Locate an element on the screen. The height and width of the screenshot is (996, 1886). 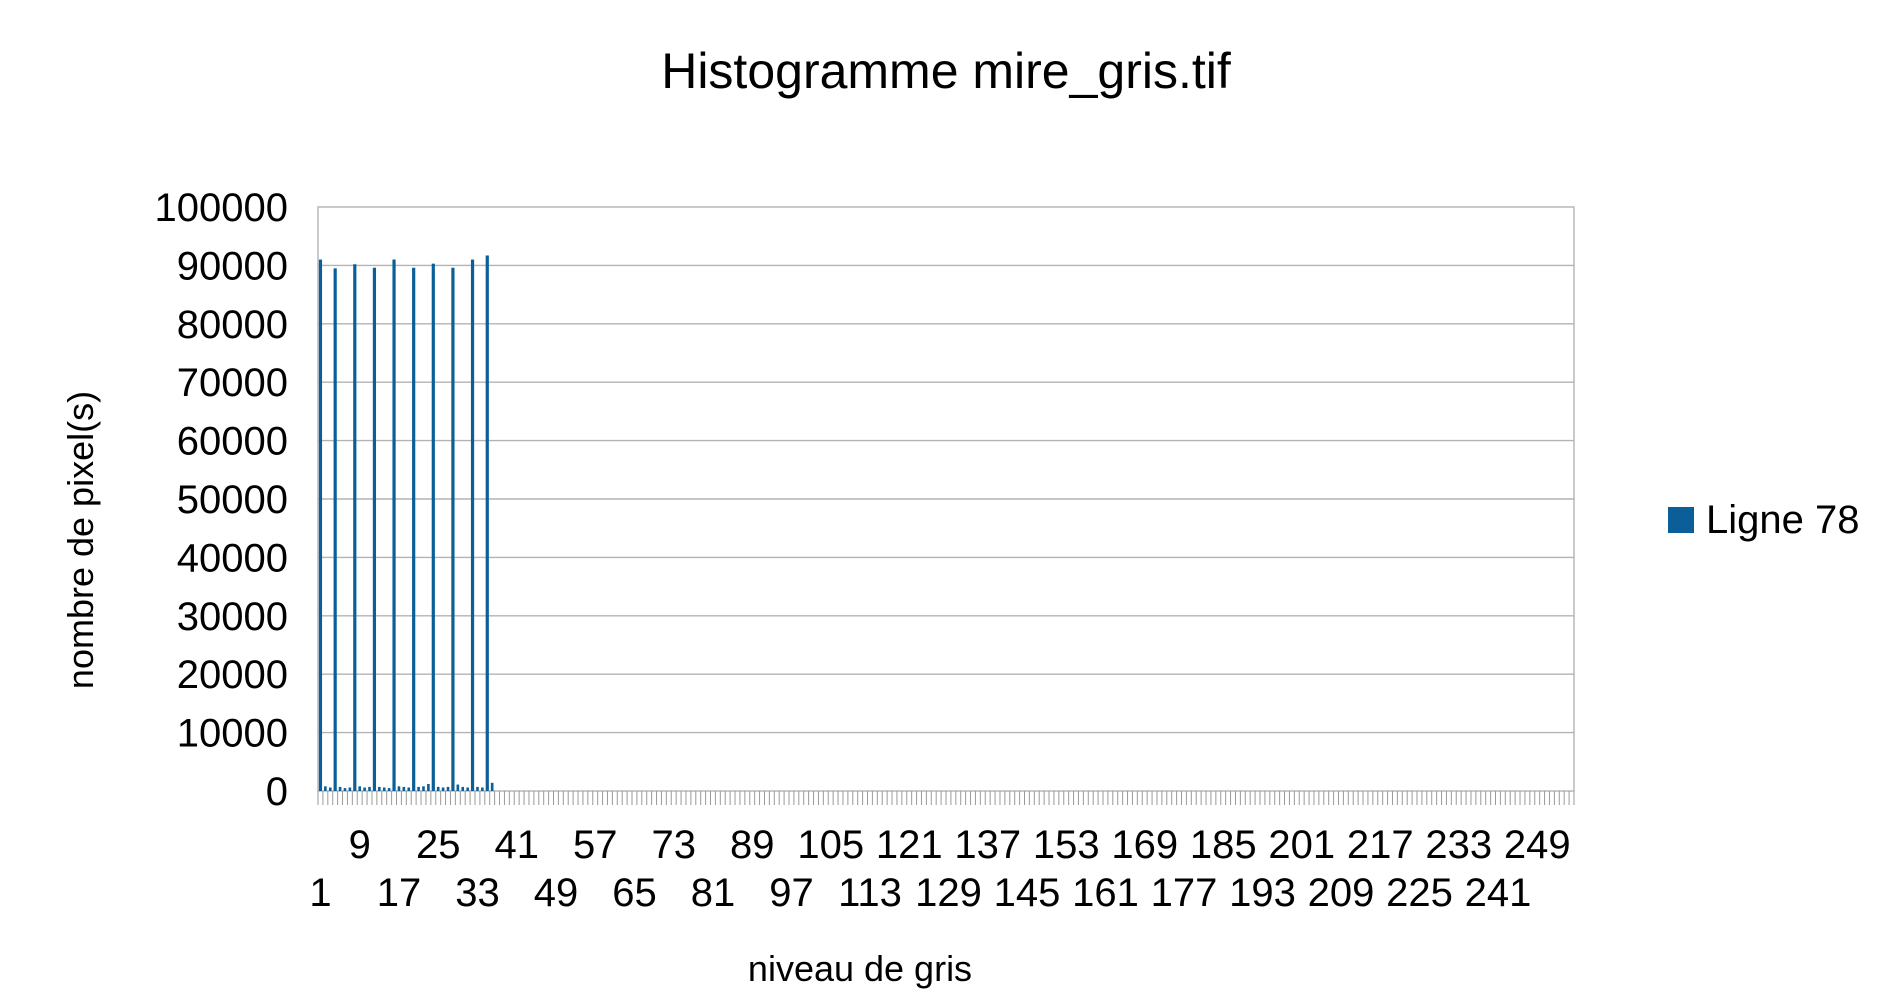
chart-title: Histogramme mire_gris.tif is located at coordinates (946, 71).